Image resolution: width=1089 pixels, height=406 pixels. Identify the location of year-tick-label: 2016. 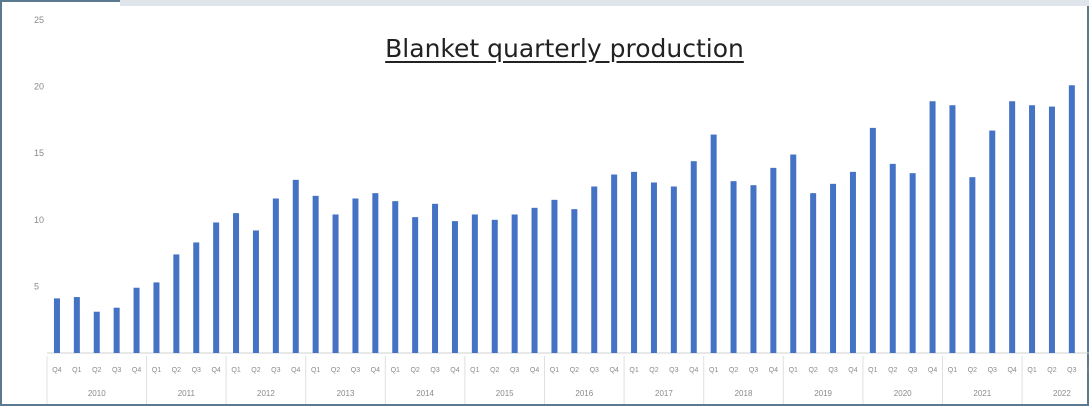
(584, 393).